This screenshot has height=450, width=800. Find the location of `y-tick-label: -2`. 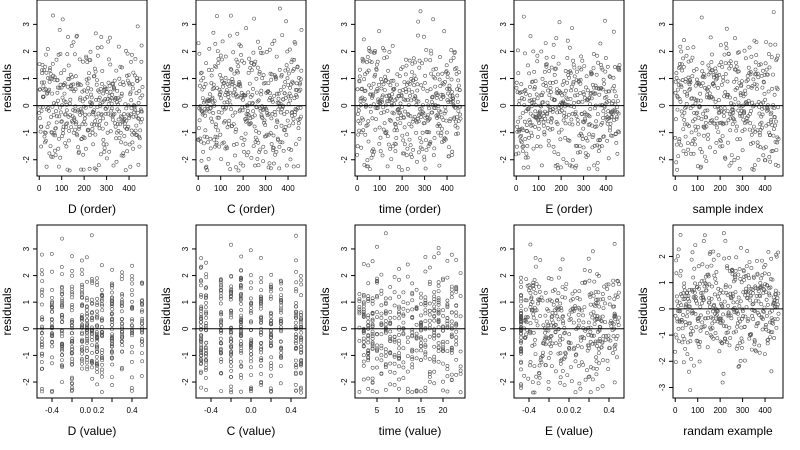

y-tick-label: -2 is located at coordinates (344, 382).